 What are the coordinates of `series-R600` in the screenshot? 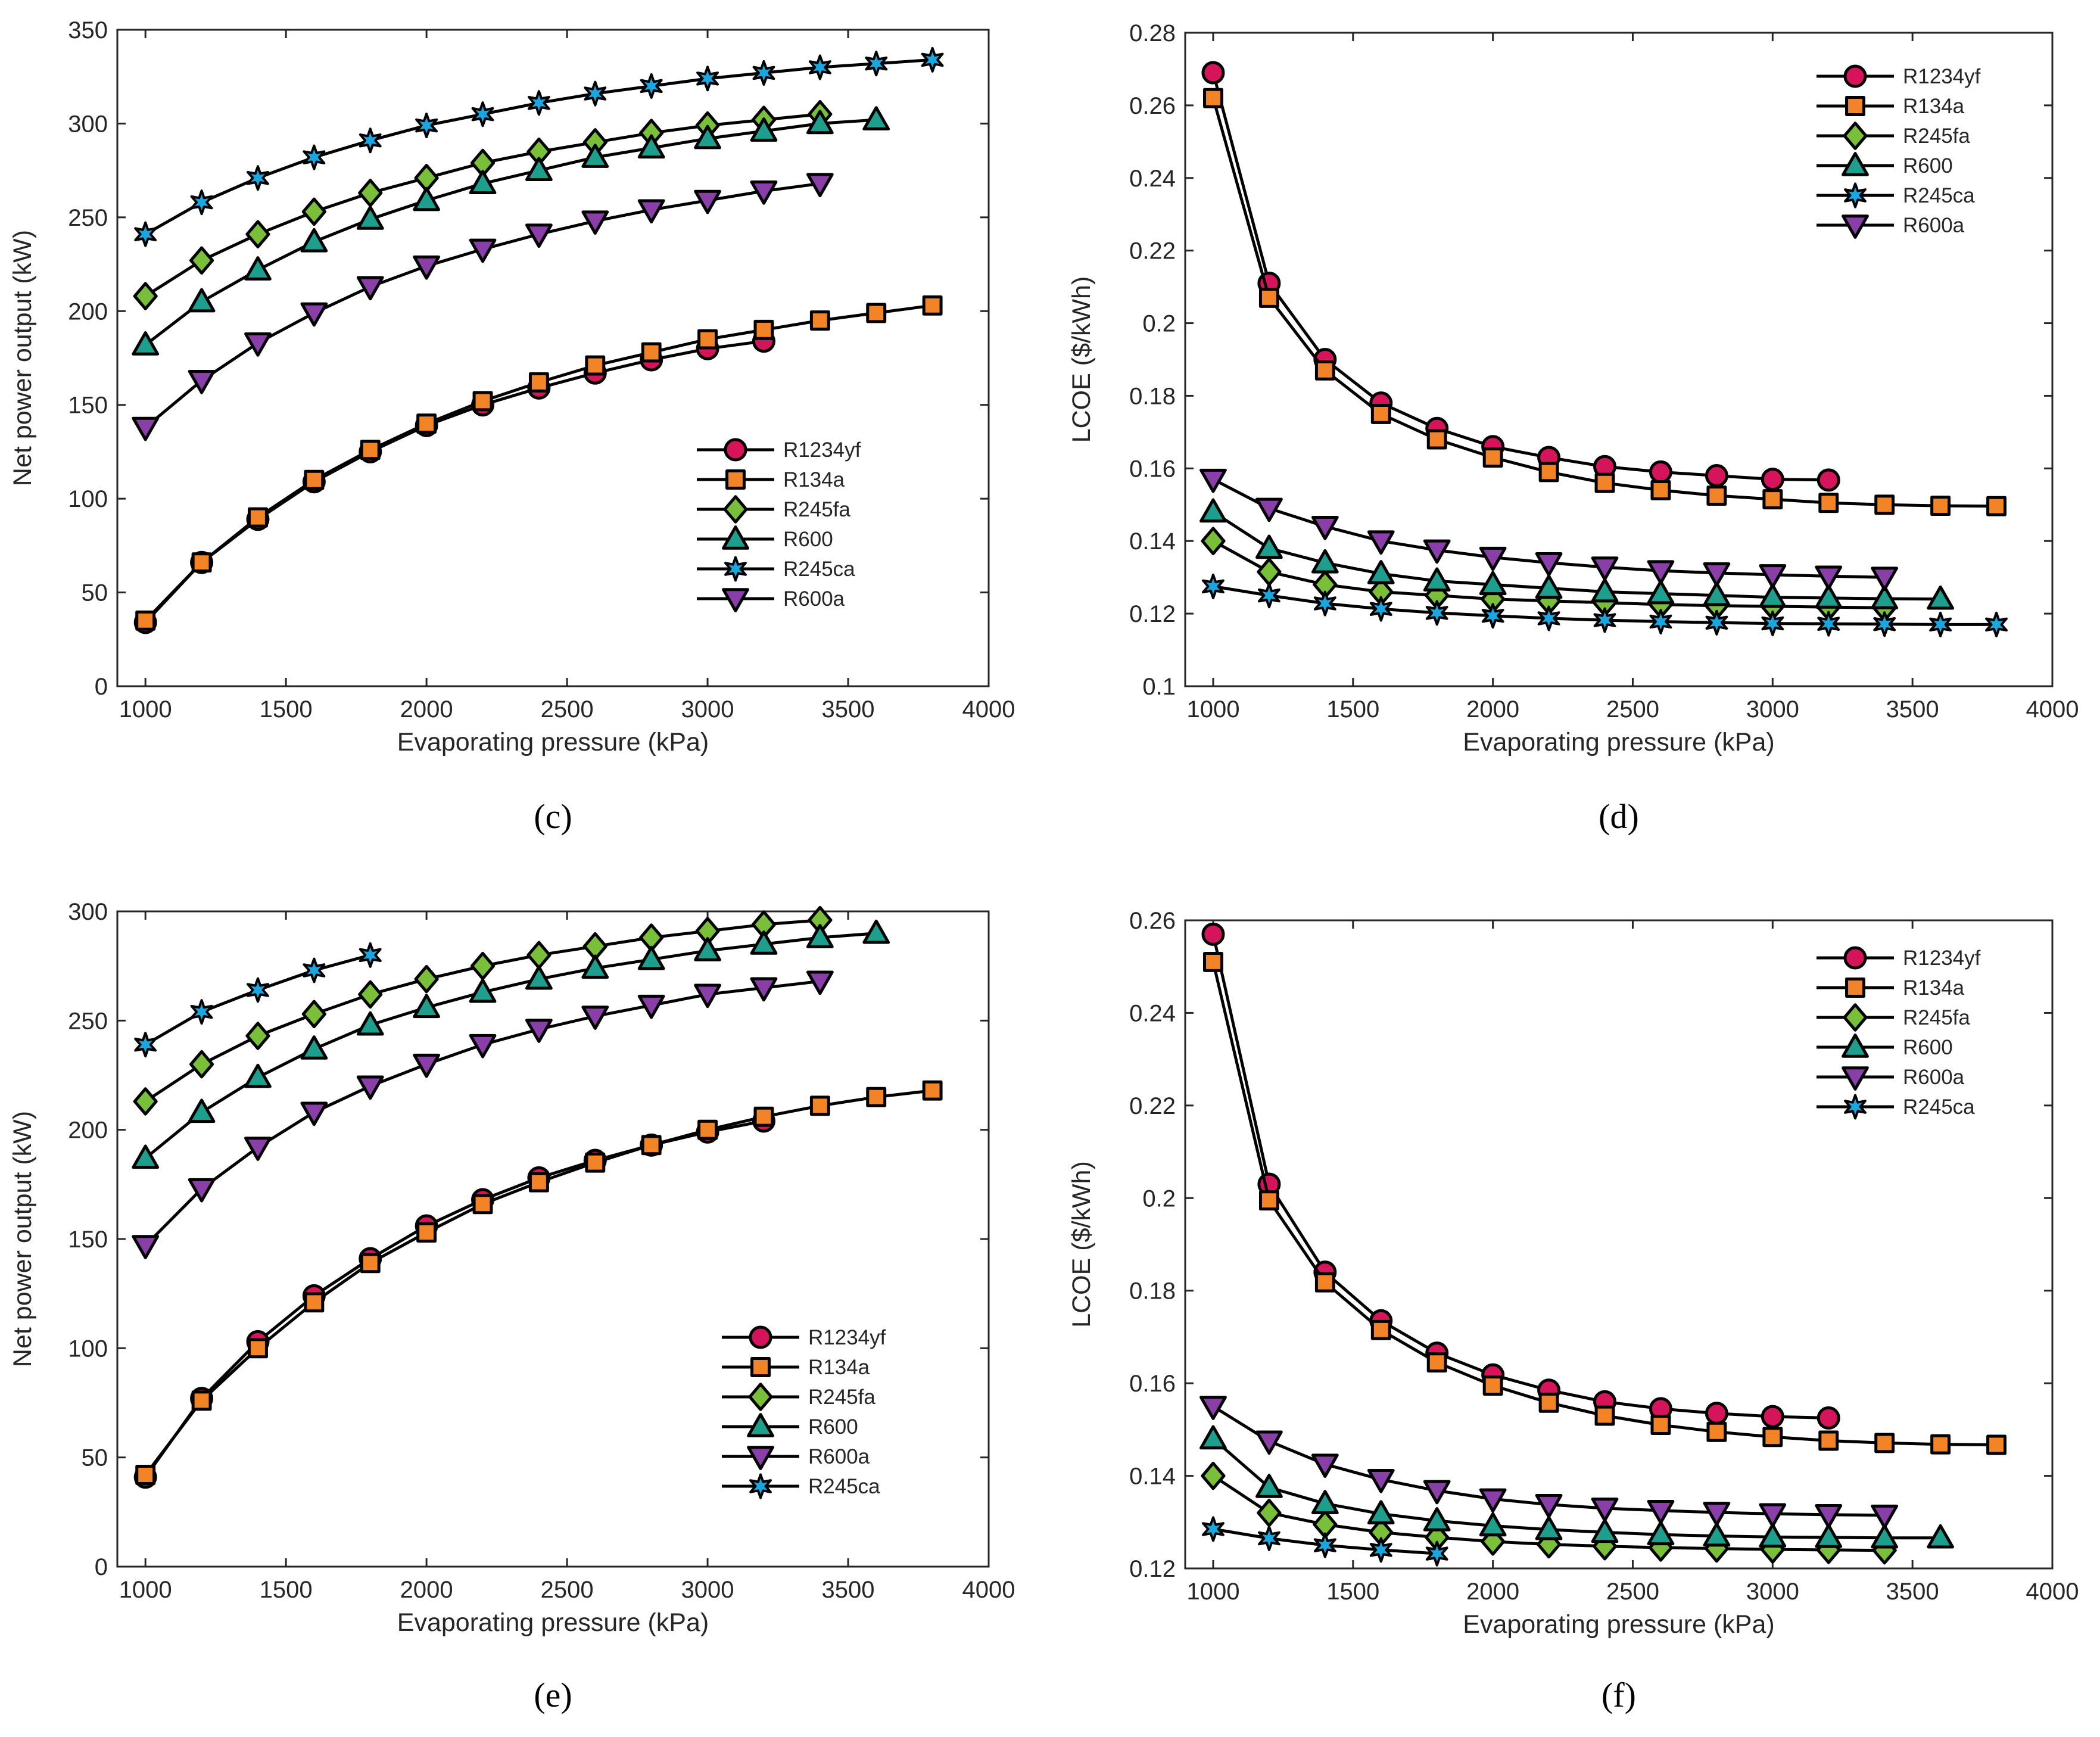 It's located at (511, 231).